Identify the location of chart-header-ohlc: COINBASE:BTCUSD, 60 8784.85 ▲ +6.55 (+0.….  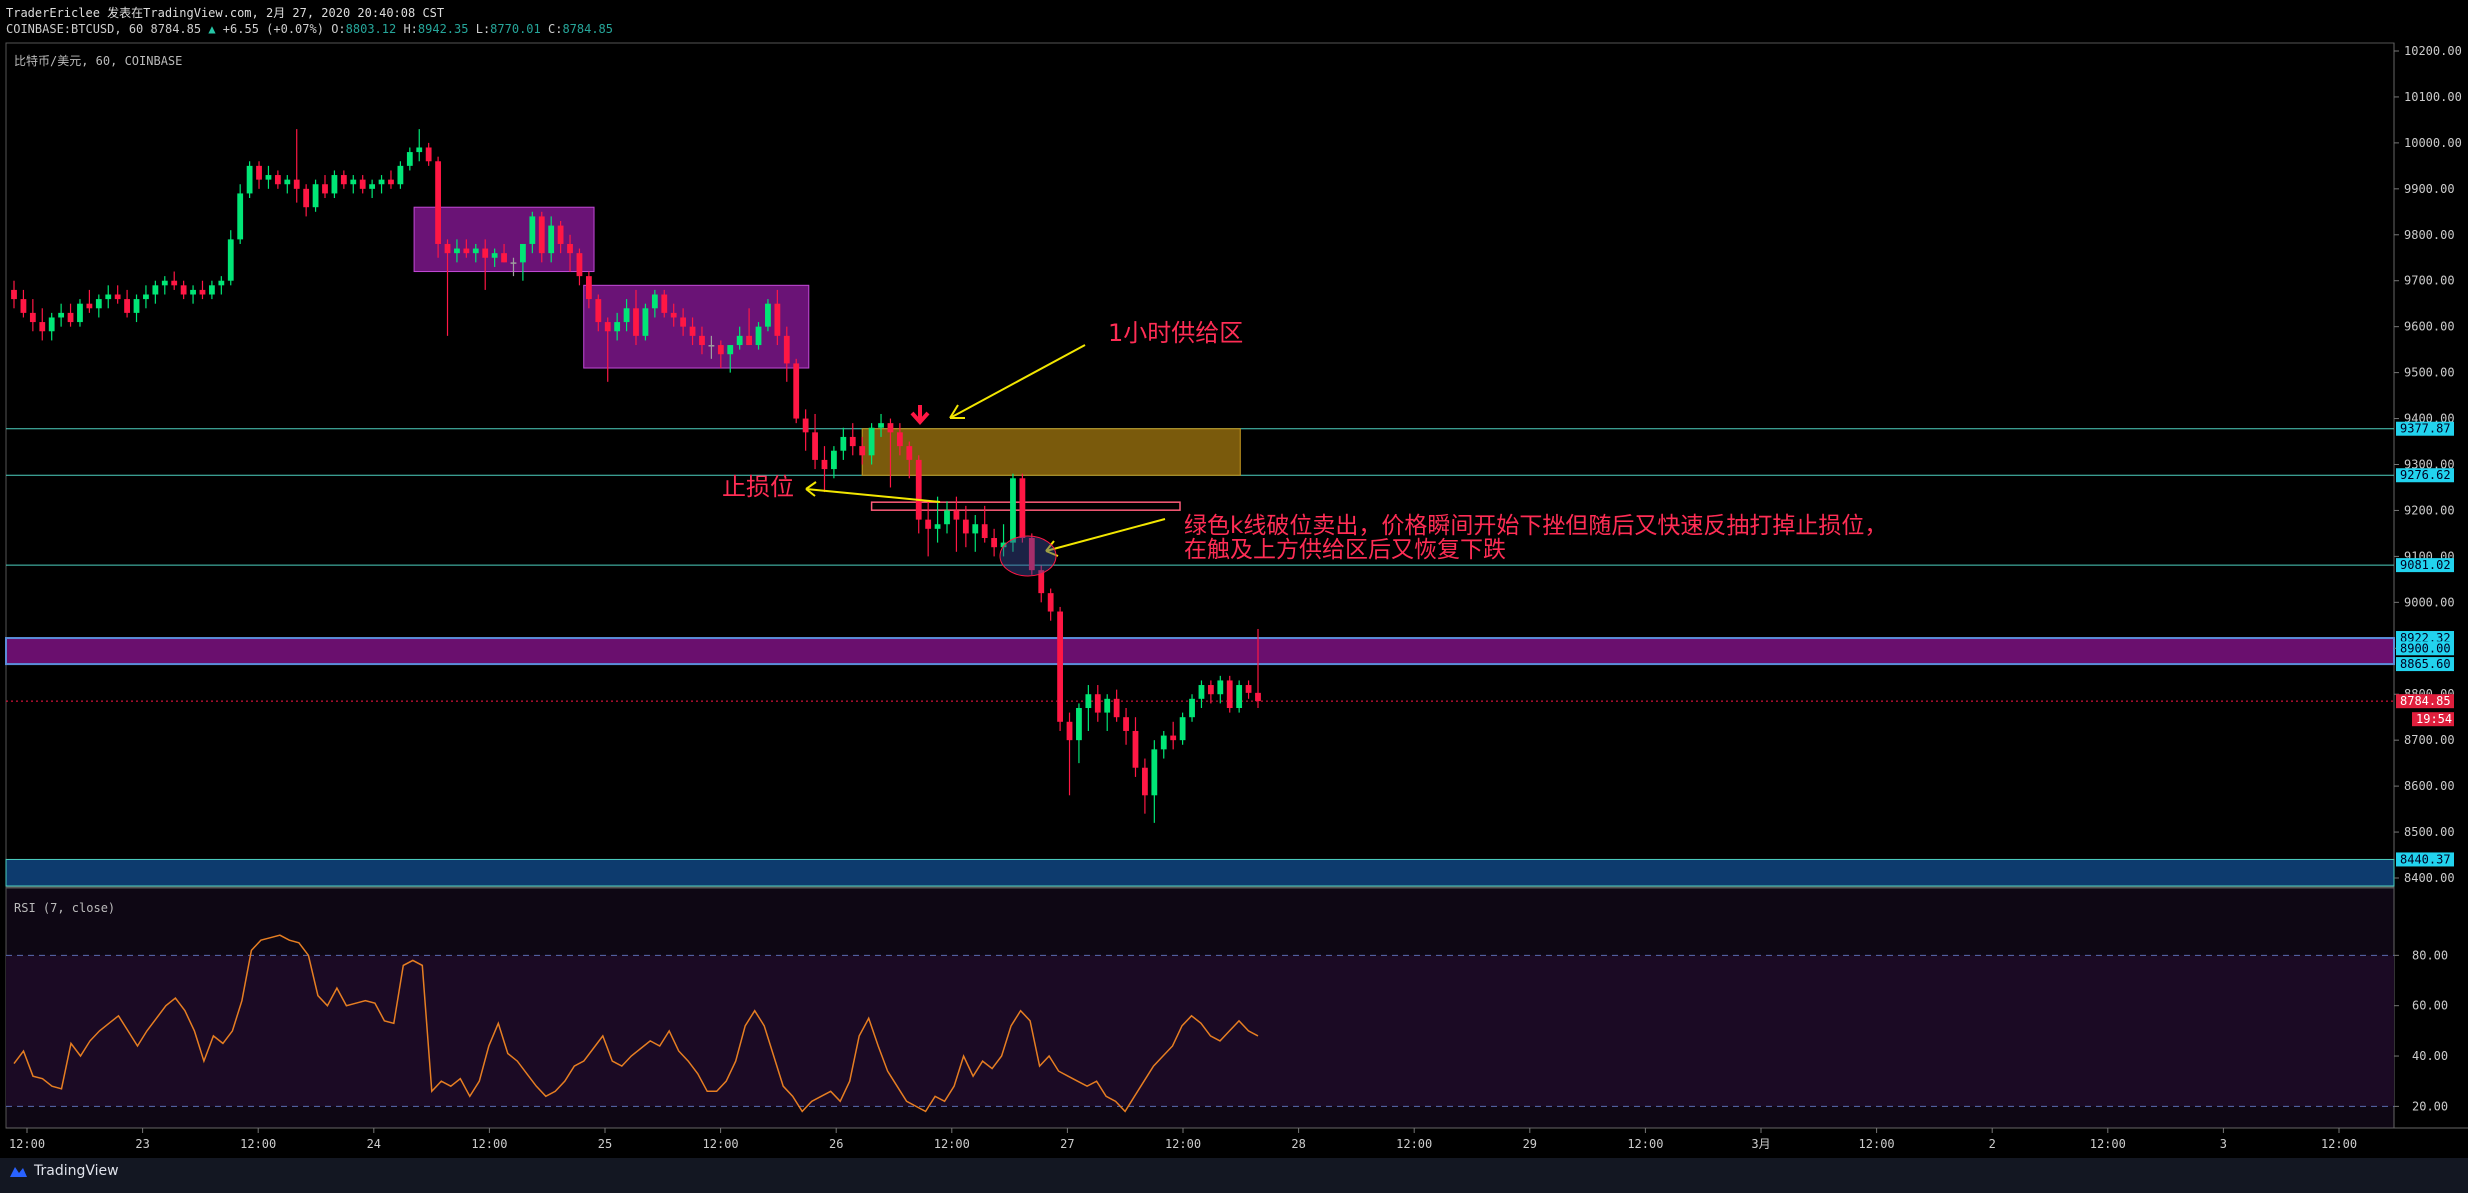
(309, 29).